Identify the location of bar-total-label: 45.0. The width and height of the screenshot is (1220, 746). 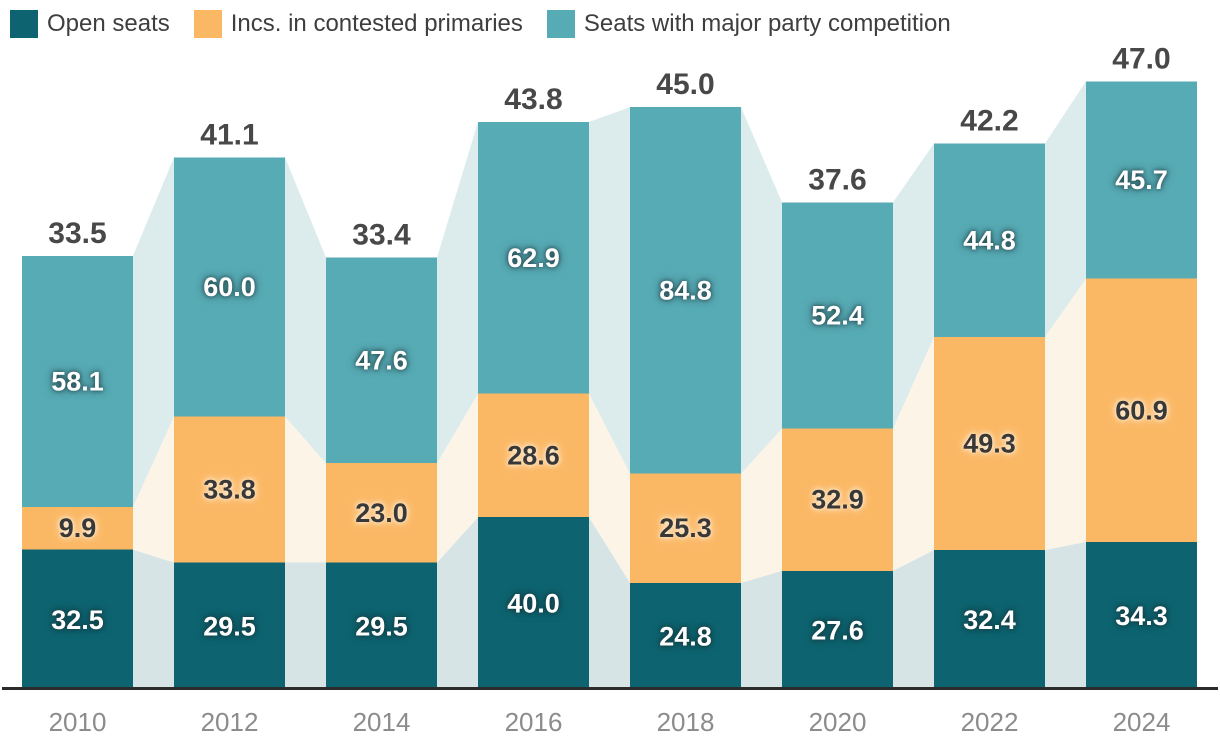
(685, 84).